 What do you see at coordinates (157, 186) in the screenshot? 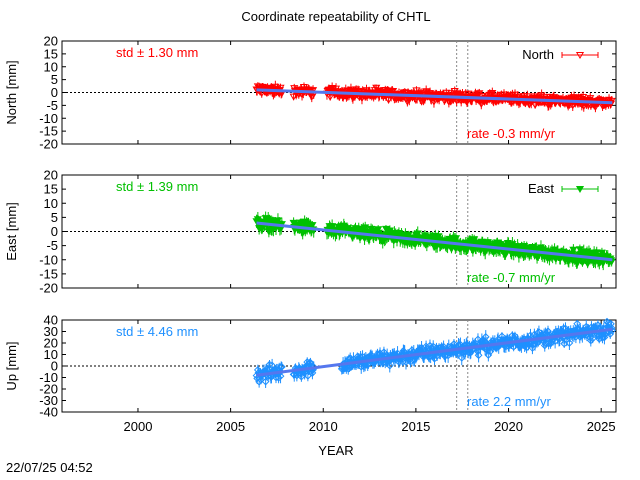
I see `std-label: std ± 1.39 mm` at bounding box center [157, 186].